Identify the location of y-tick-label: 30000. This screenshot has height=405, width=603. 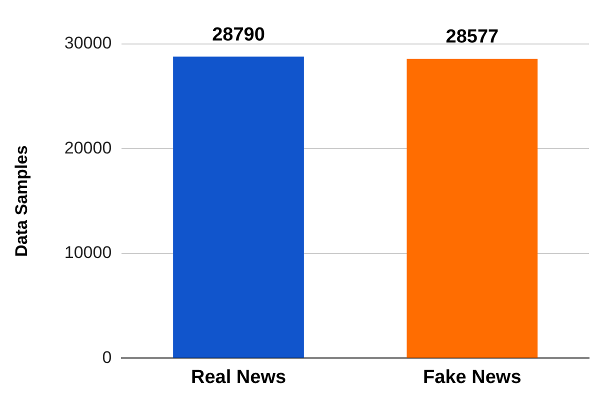
(88, 43).